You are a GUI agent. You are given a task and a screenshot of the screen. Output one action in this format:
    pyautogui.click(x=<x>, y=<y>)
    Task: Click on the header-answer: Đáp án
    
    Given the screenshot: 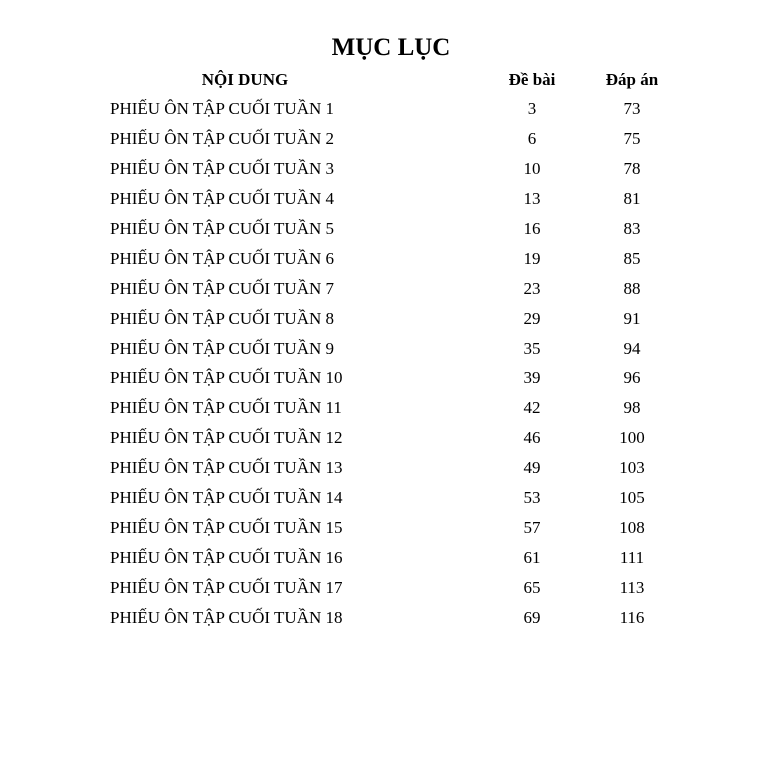 What is the action you would take?
    pyautogui.click(x=632, y=79)
    